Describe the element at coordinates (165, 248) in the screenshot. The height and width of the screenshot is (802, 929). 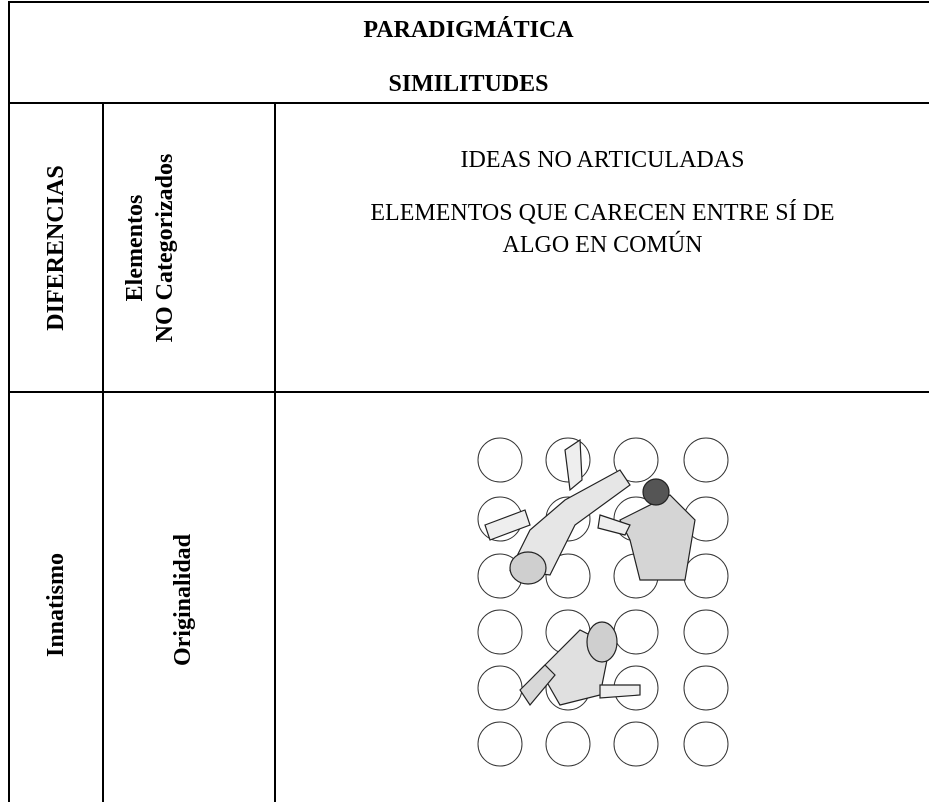
I see `row-sublabel-line: NO Categorizados` at that location.